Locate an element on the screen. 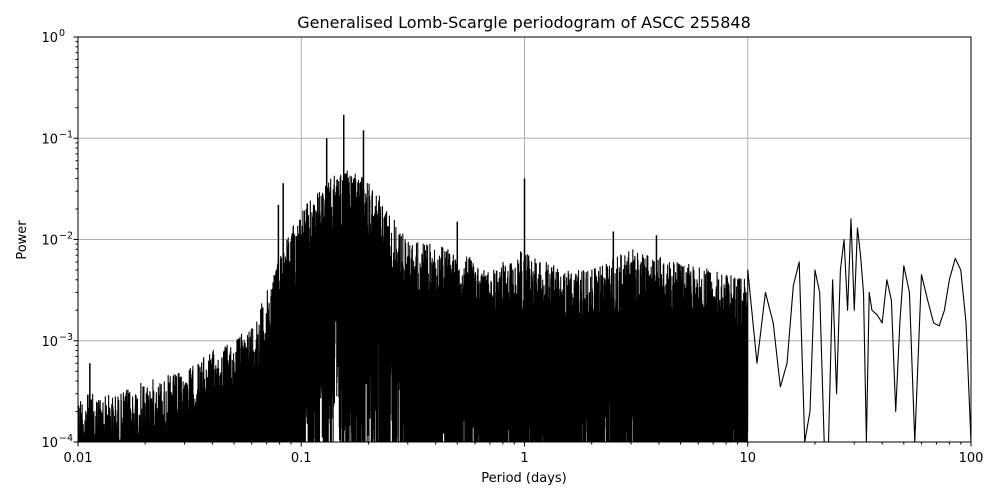  x-tick-label: 0.01 is located at coordinates (78, 458).